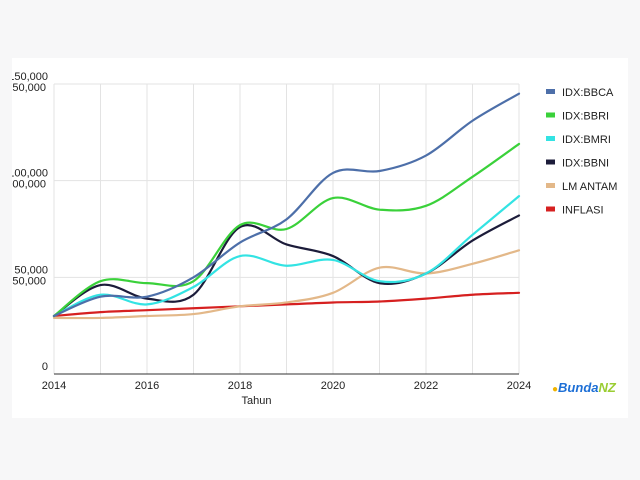 The height and width of the screenshot is (480, 640). Describe the element at coordinates (45, 367) in the screenshot. I see `y-tick-label: 0` at that location.